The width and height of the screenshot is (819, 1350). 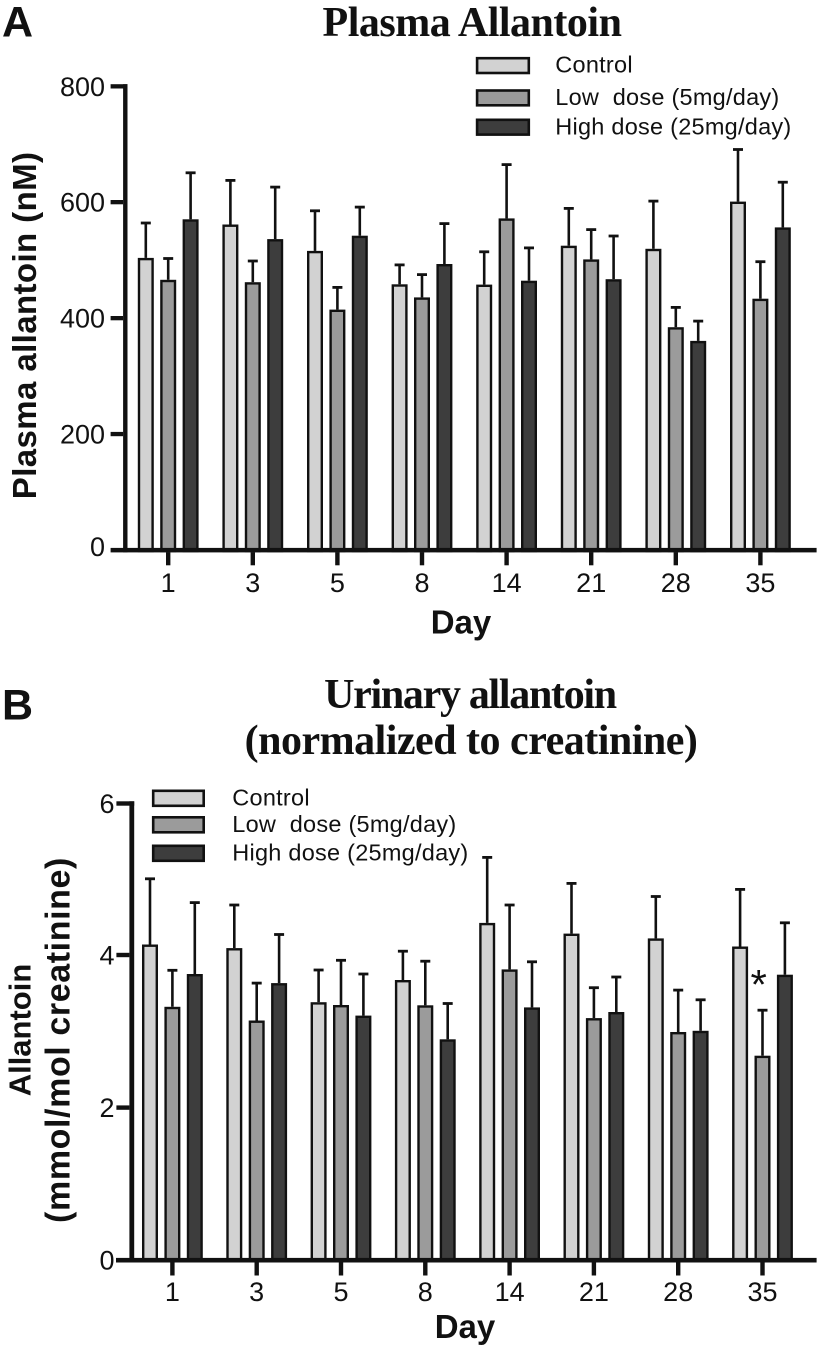 I want to click on svg-text: Plasma Allantoin, so click(x=472, y=23).